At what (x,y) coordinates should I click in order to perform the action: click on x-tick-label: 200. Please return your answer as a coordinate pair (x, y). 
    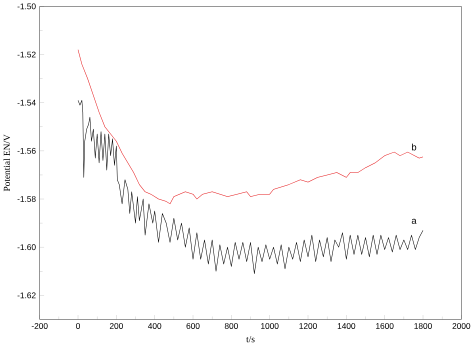
    Looking at the image, I should click on (116, 326).